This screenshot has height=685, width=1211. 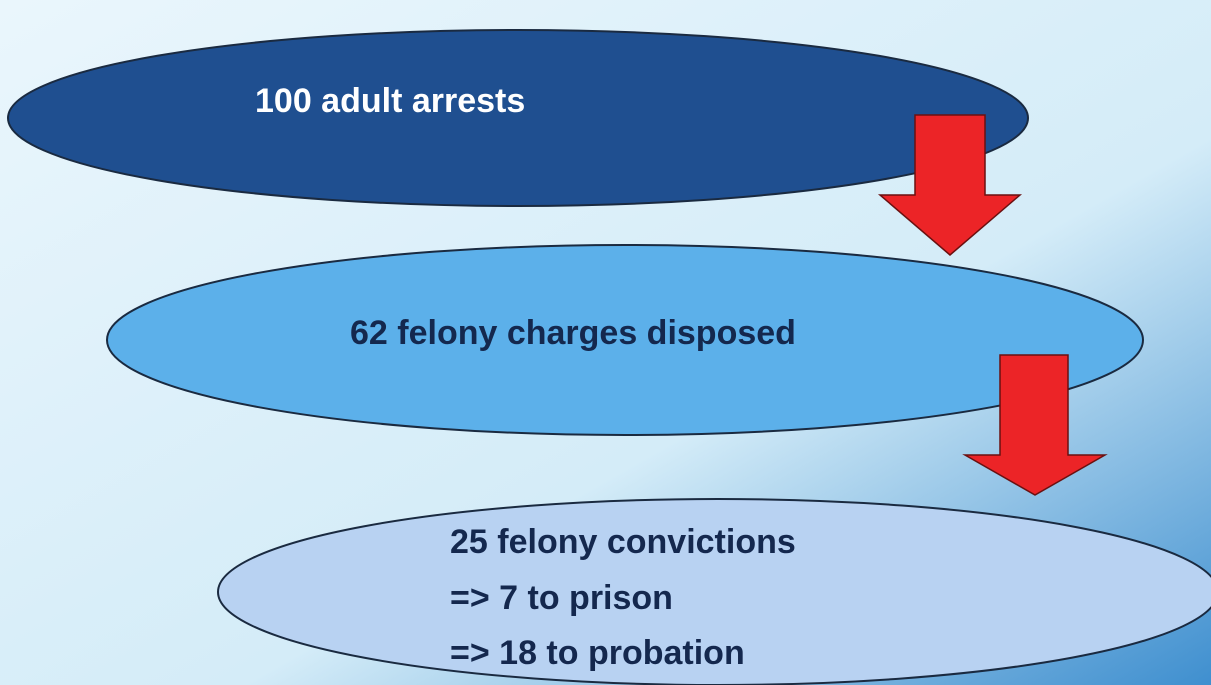 I want to click on stage-detail: => 7 to prison, so click(x=561, y=598).